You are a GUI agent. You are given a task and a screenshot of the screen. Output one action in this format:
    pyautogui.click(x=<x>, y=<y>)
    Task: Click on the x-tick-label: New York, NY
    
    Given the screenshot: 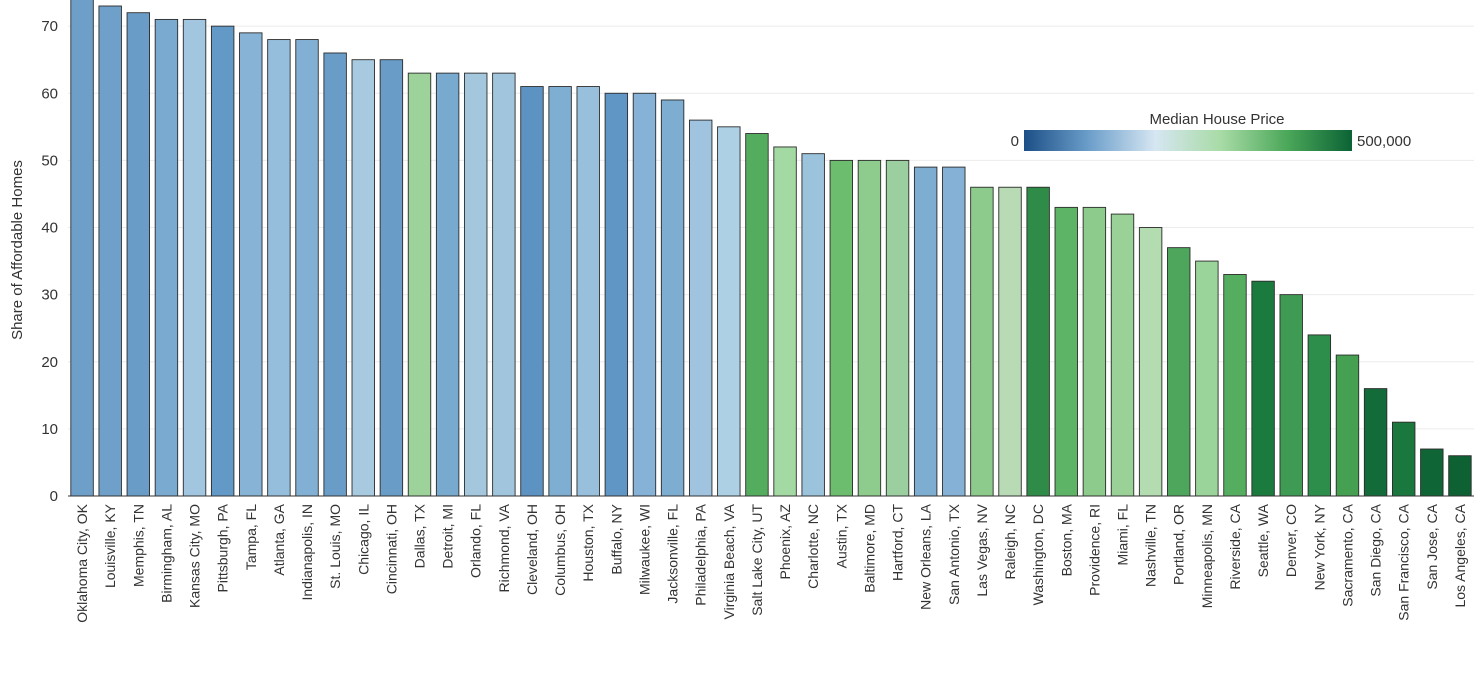 What is the action you would take?
    pyautogui.click(x=1319, y=546)
    